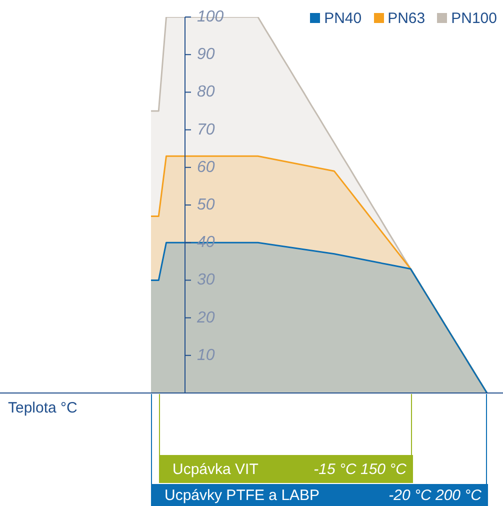 This screenshot has width=503, height=506. What do you see at coordinates (342, 18) in the screenshot?
I see `legend-label: PN40` at bounding box center [342, 18].